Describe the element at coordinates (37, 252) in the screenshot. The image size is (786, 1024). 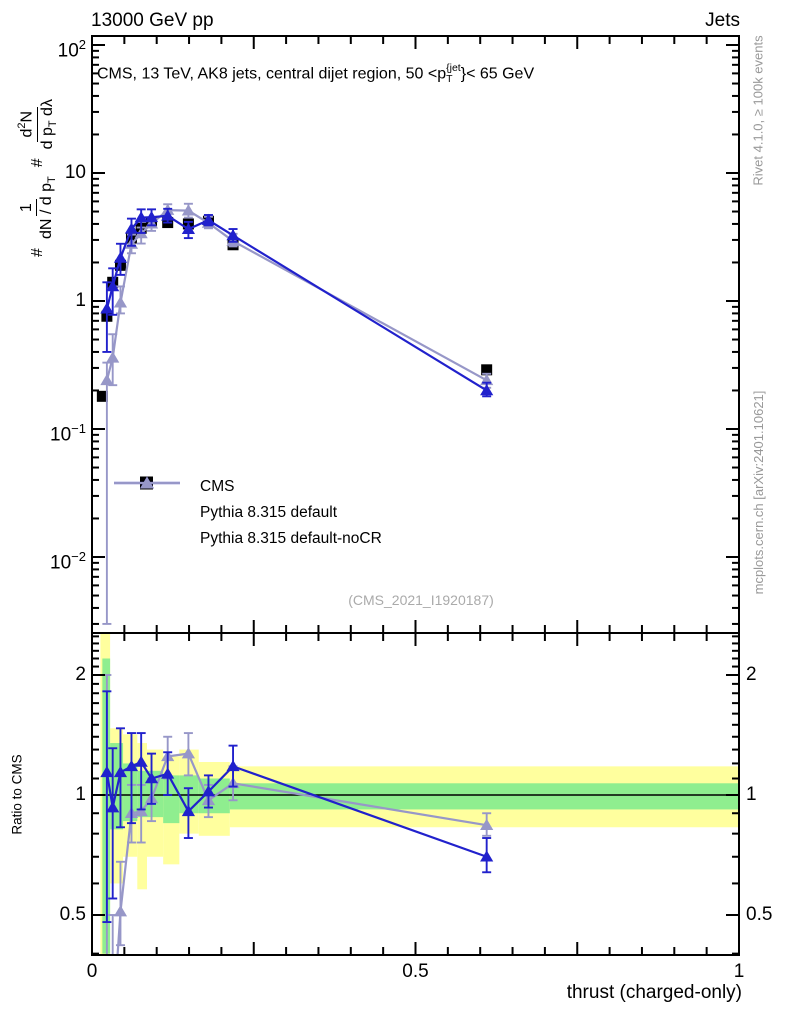
I see `ylabel-hash-1: #` at that location.